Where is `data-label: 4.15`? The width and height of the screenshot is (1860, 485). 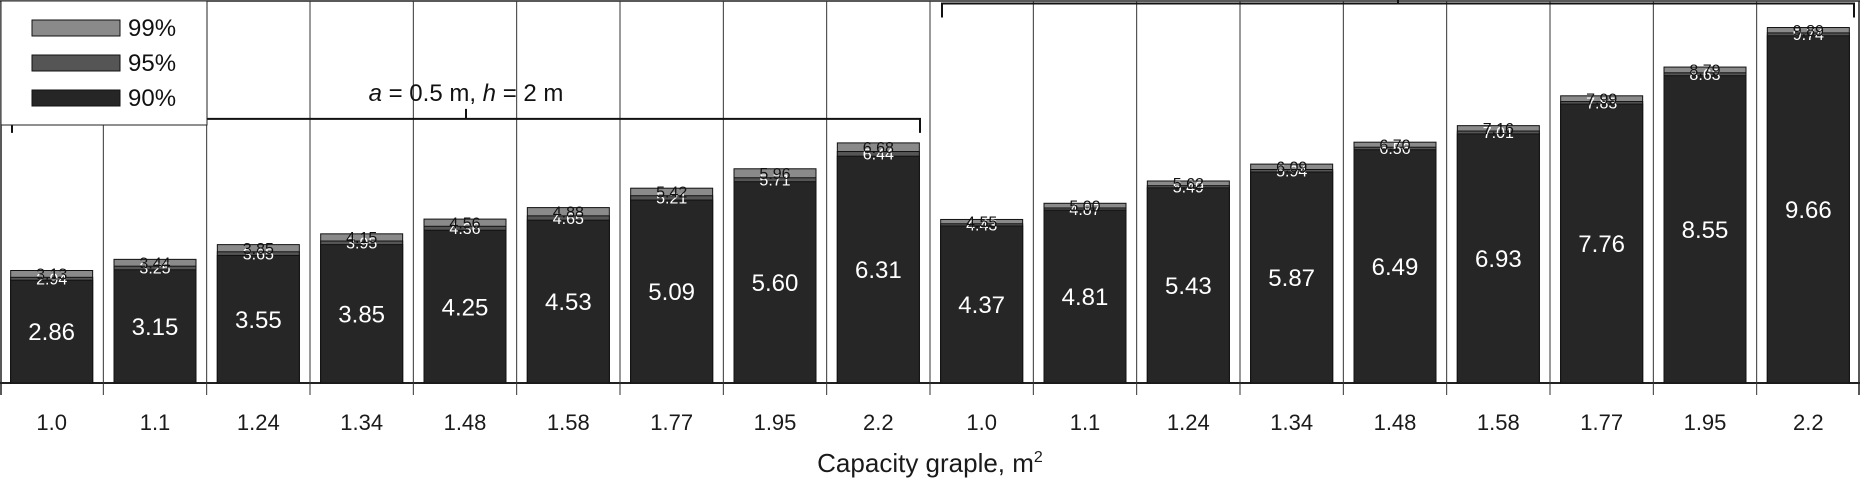 data-label: 4.15 is located at coordinates (361, 238).